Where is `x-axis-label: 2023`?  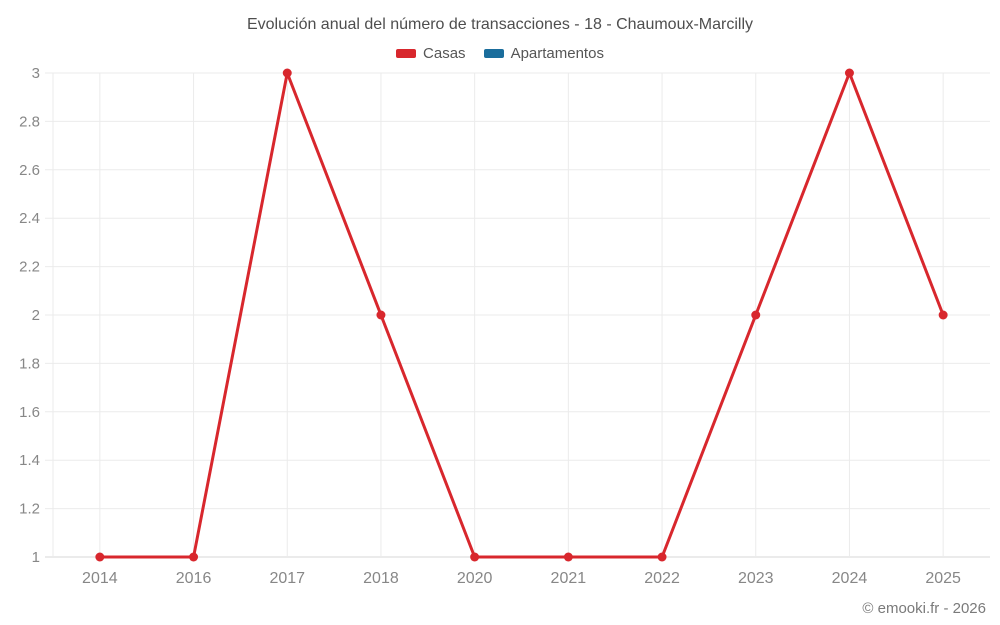 x-axis-label: 2023 is located at coordinates (756, 578).